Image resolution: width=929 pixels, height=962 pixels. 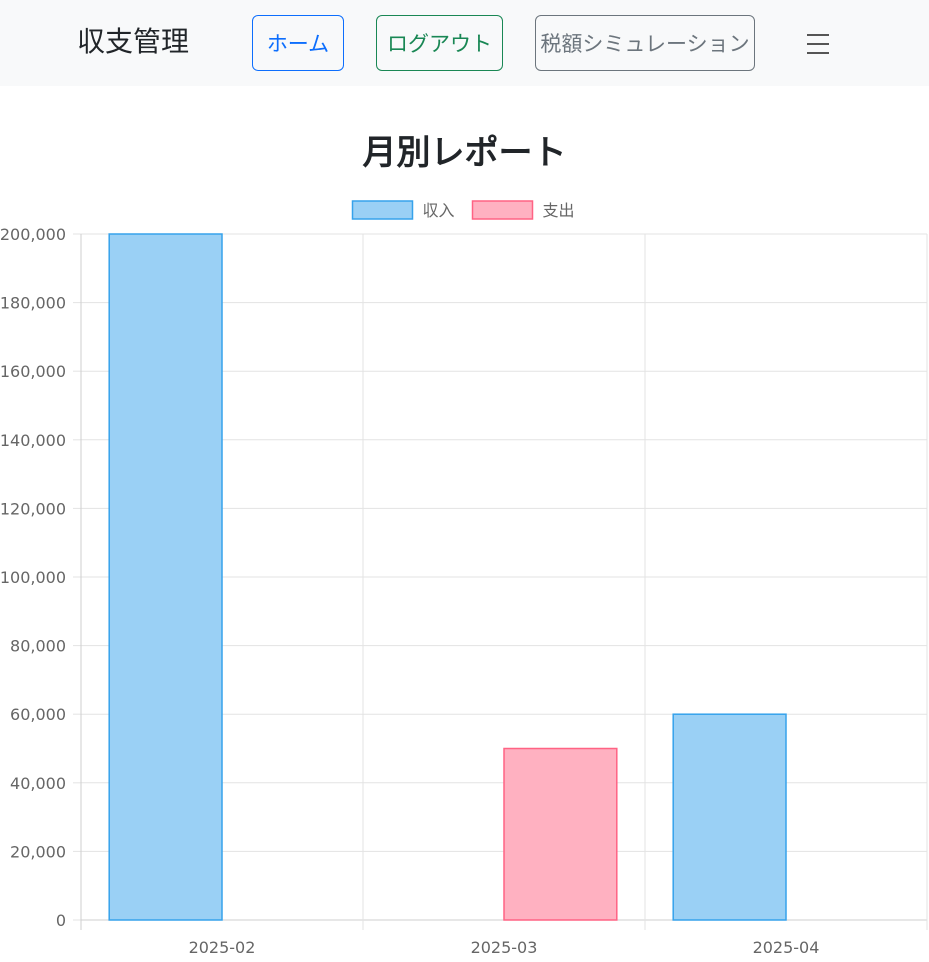 What do you see at coordinates (33, 440) in the screenshot?
I see `y-tick-label: 140,000` at bounding box center [33, 440].